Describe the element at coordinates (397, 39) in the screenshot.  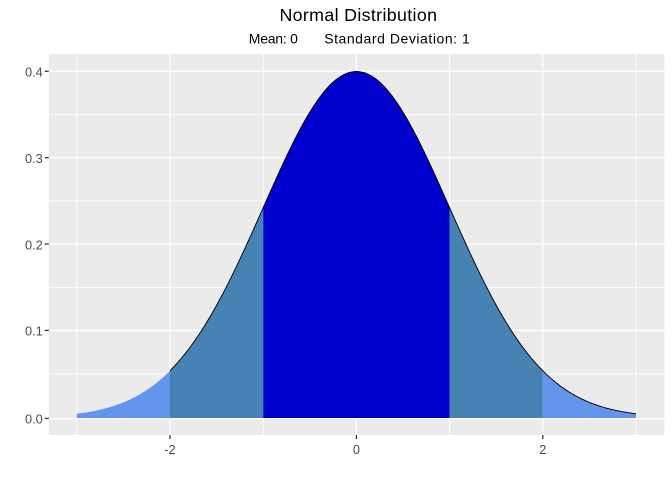
I see `svg-text: Standard Deviation: 1` at that location.